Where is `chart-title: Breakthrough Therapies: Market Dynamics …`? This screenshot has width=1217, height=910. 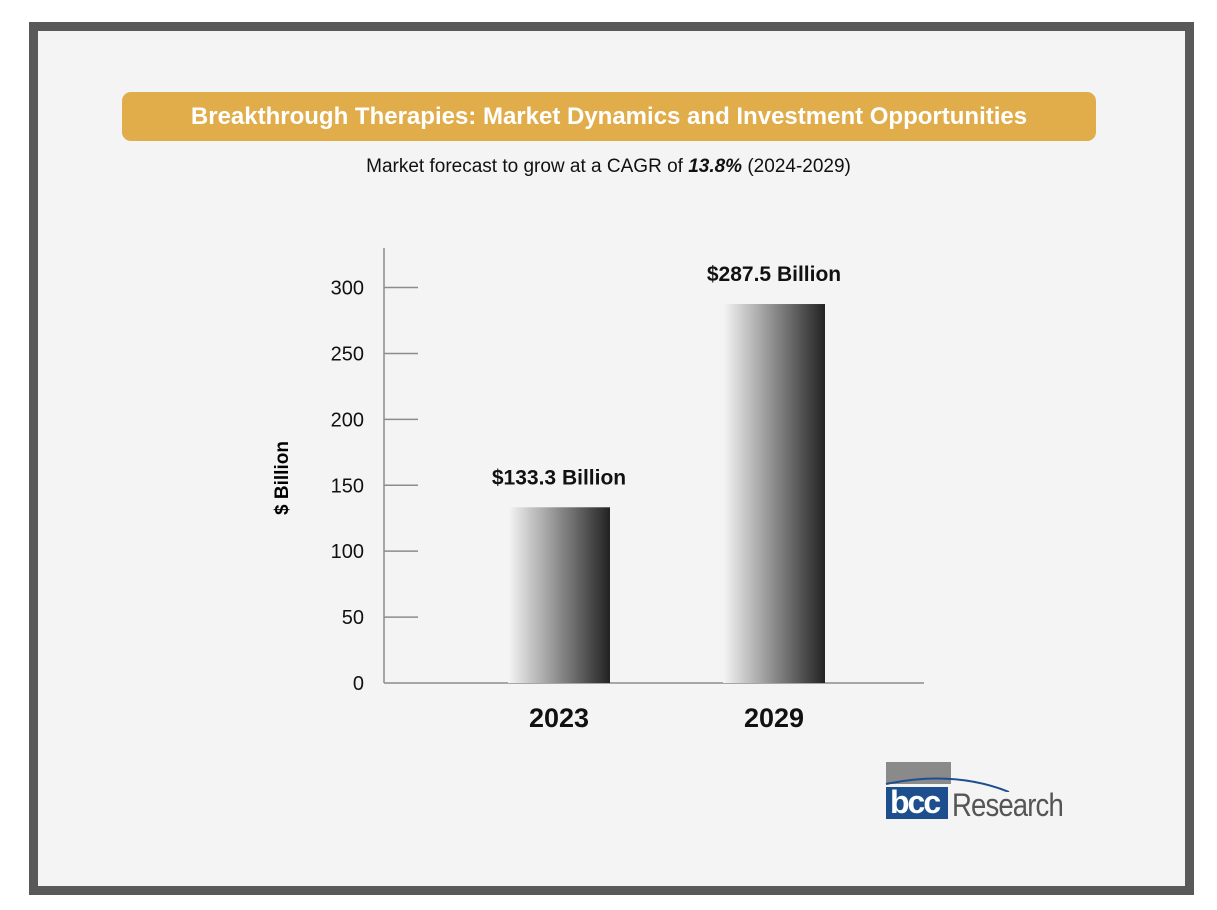 chart-title: Breakthrough Therapies: Market Dynamics … is located at coordinates (609, 116).